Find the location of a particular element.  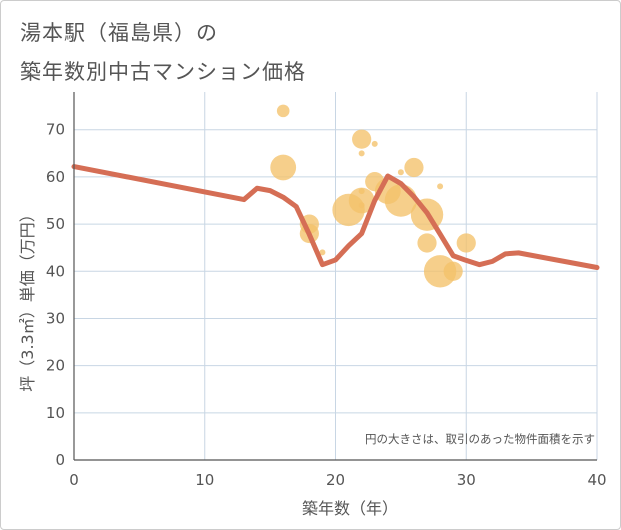

y-tick-label: 70 is located at coordinates (55, 130).